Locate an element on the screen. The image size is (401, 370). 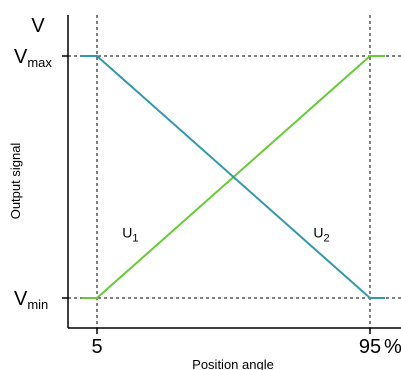
x-axis-label: Position angle is located at coordinates (233, 363).